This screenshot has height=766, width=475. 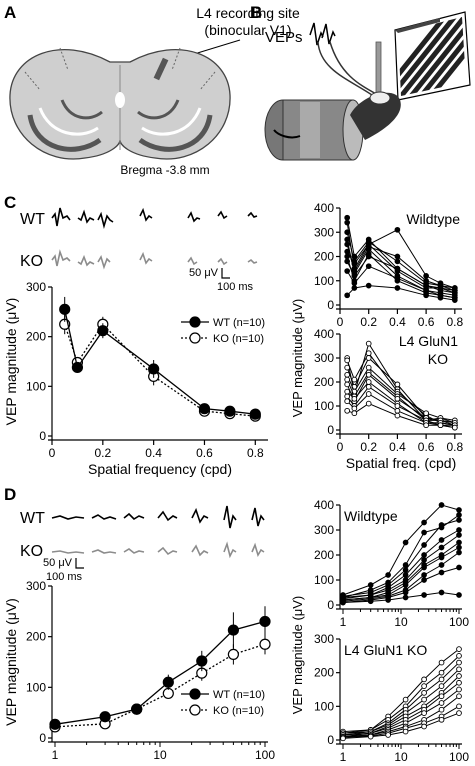 I want to click on d-scale-bar: 50 μV 100 ms, so click(x=63, y=570).